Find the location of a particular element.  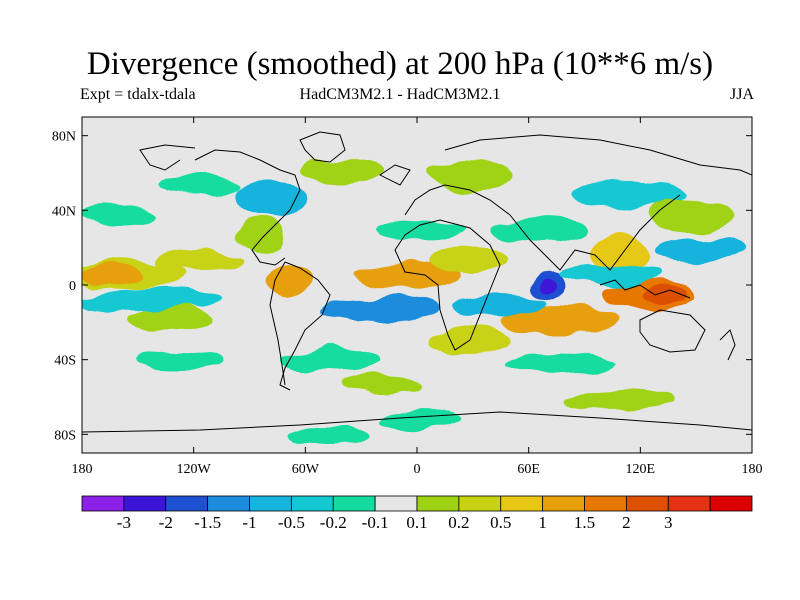

lat-tick-label: 40N is located at coordinates (64, 211).